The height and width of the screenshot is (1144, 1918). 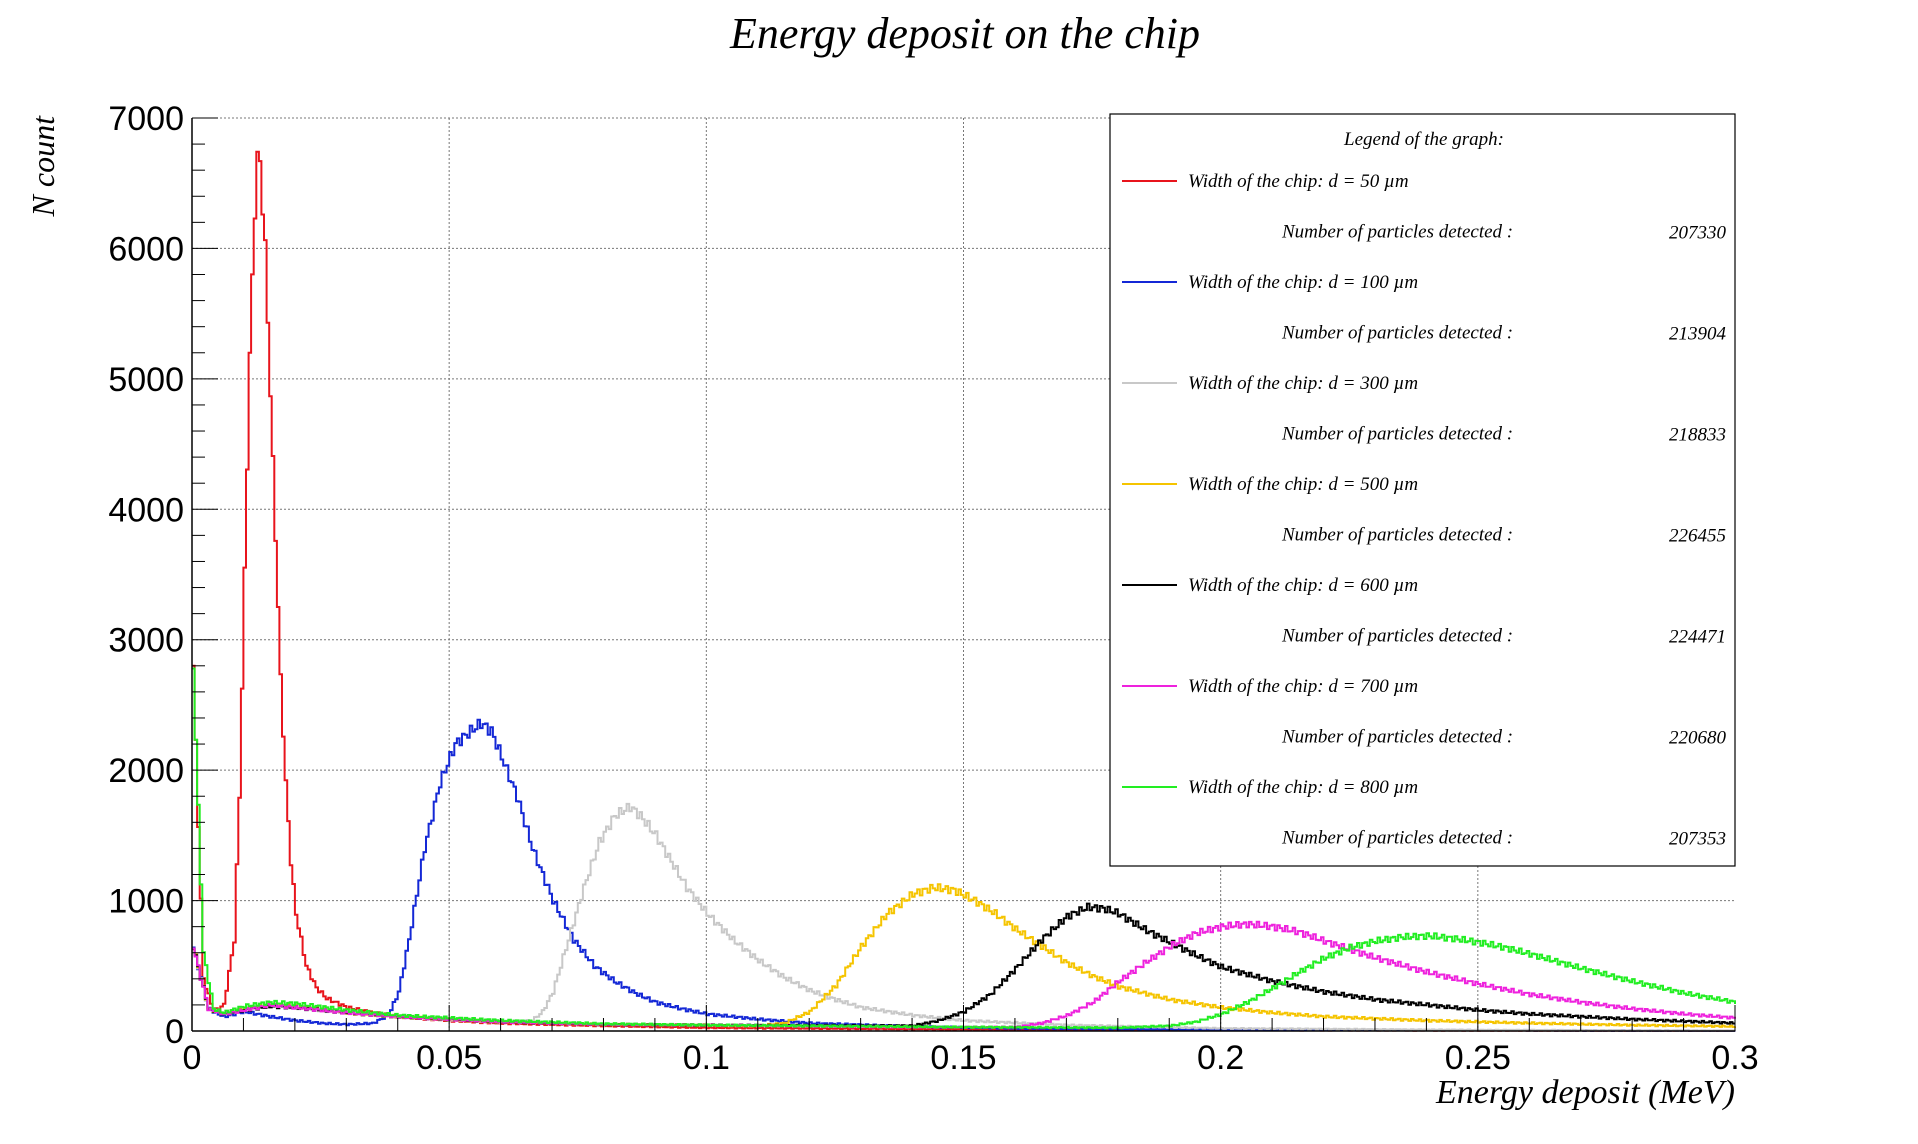 I want to click on x-tick-label: 0.15, so click(x=963, y=1058).